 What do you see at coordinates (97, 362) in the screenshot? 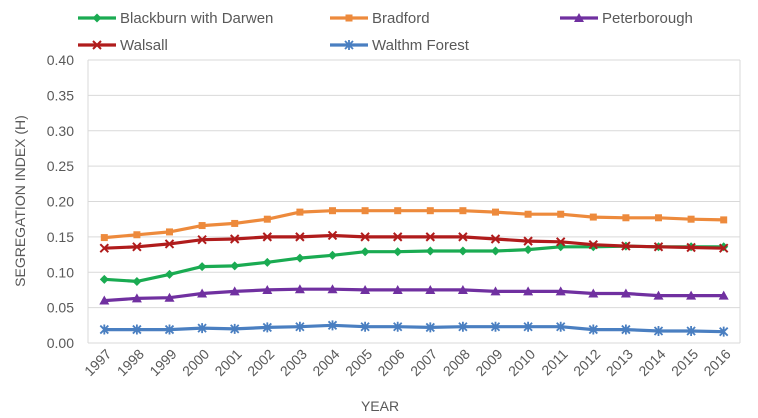
I see `x-tick-label: 1997` at bounding box center [97, 362].